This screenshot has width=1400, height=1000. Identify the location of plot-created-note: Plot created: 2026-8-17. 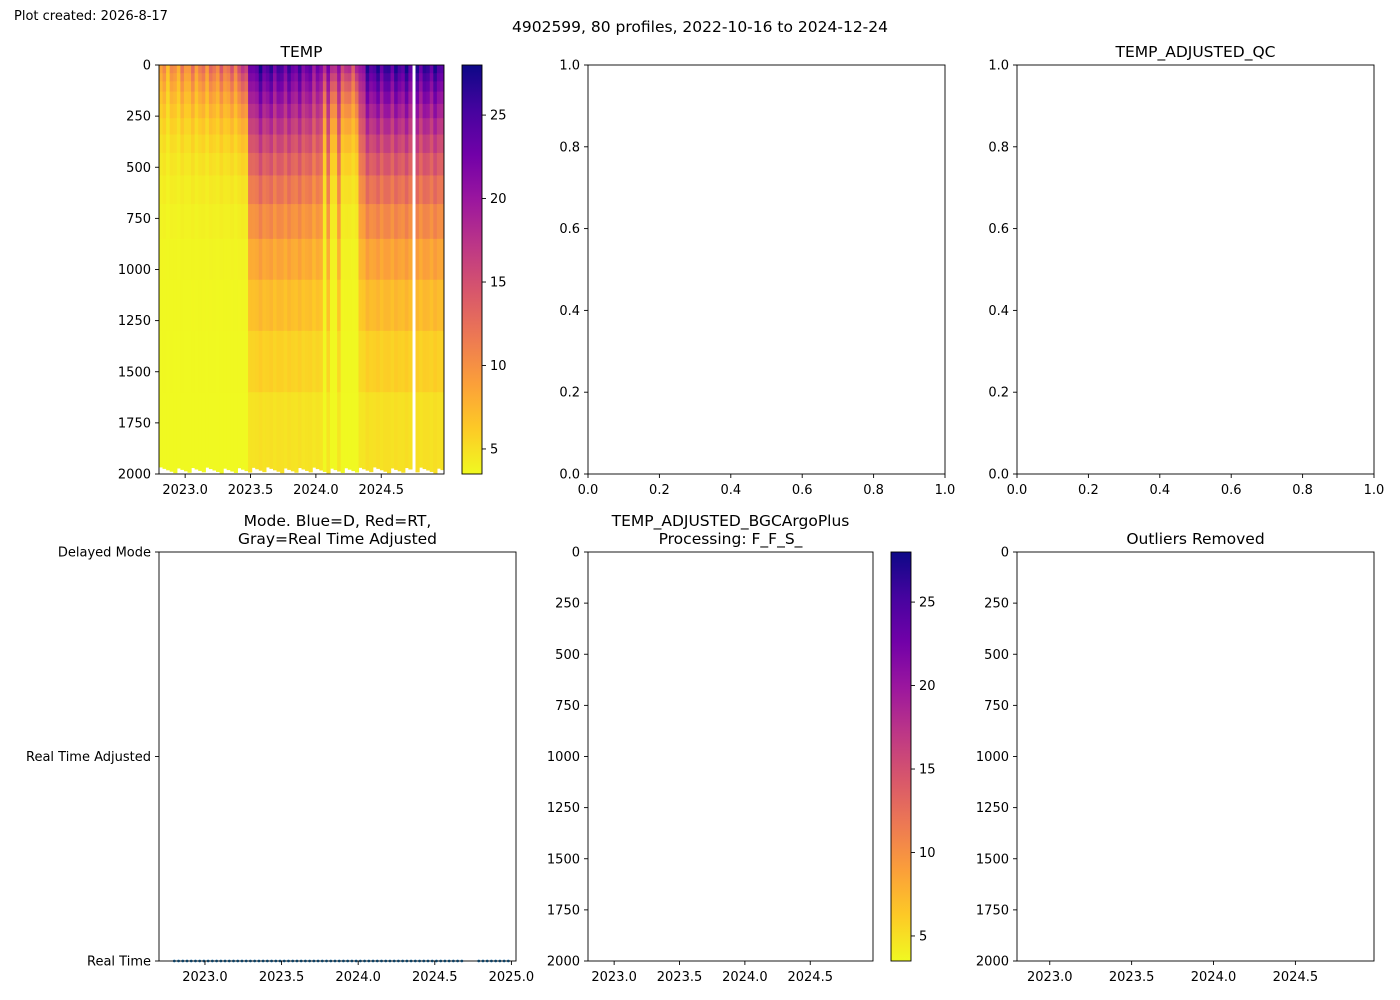
(91, 16).